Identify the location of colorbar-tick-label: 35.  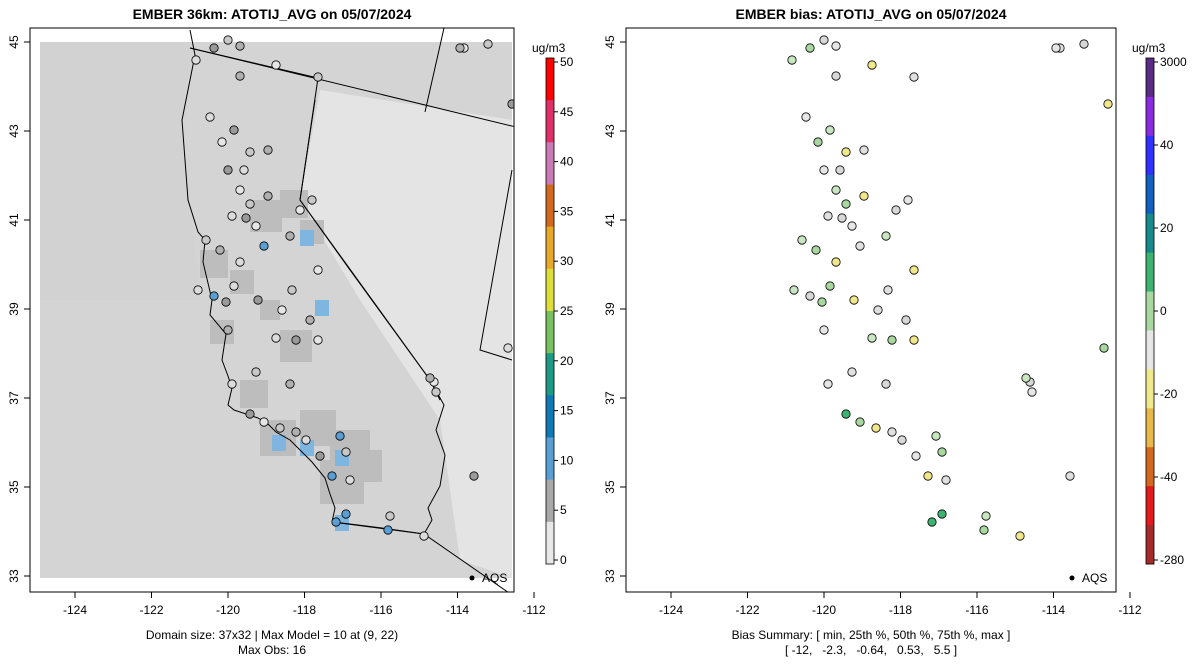
(567, 211).